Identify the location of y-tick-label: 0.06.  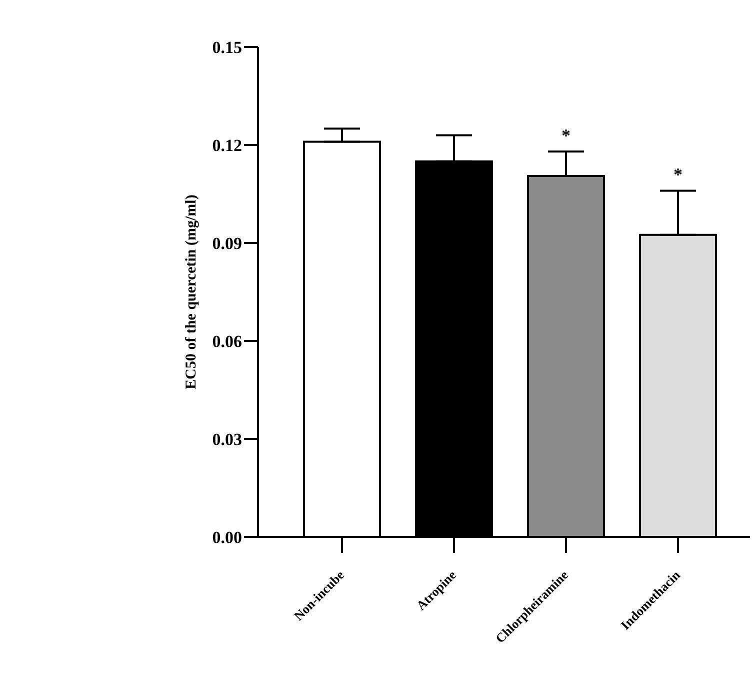
(227, 342).